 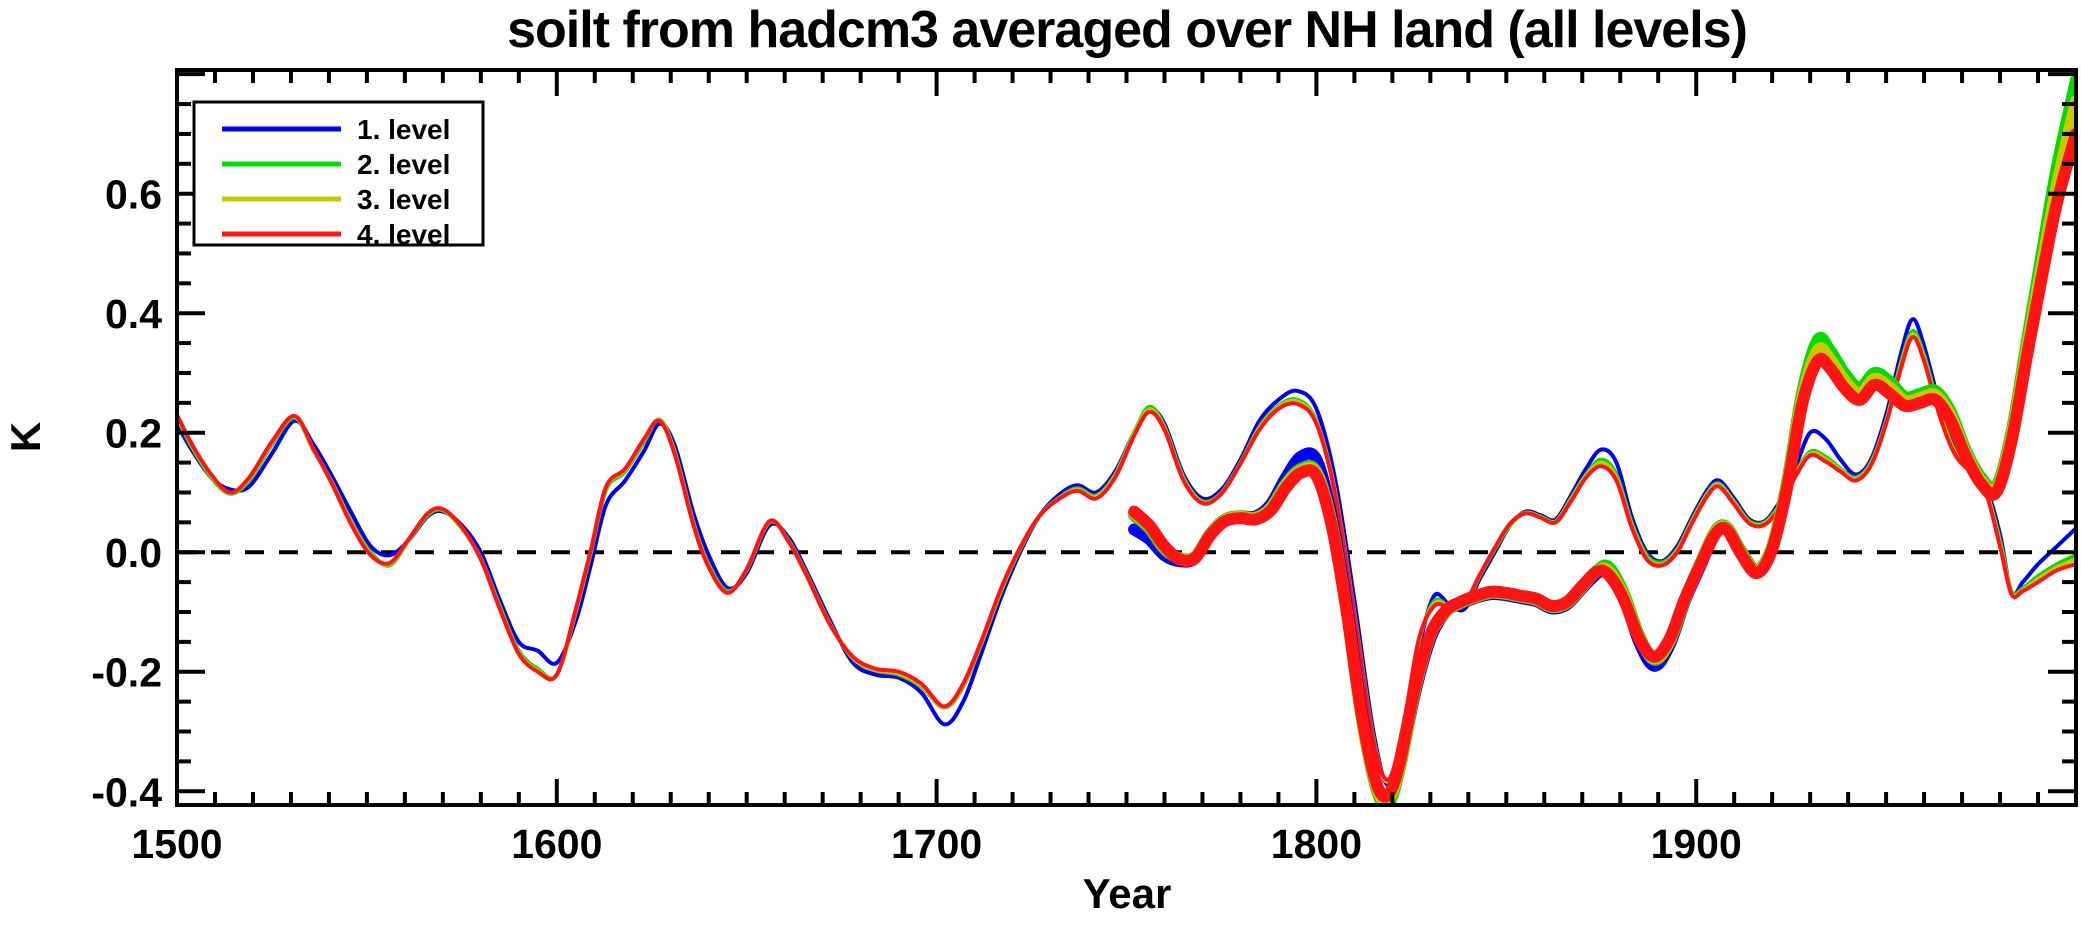 What do you see at coordinates (403, 164) in the screenshot?
I see `legend-item-label: 2. level` at bounding box center [403, 164].